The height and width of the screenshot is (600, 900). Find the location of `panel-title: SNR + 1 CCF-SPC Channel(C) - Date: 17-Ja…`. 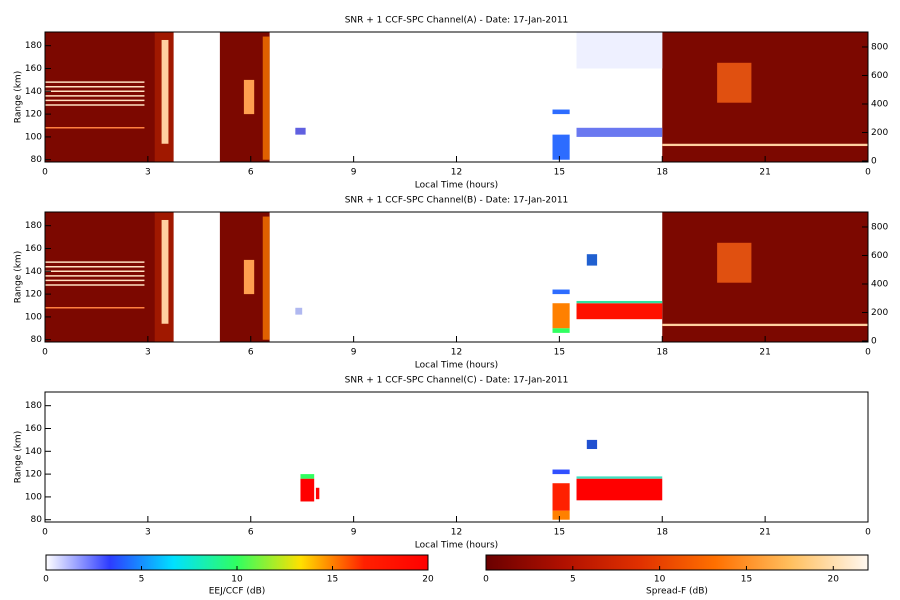

panel-title: SNR + 1 CCF-SPC Channel(C) - Date: 17-Ja… is located at coordinates (457, 381).